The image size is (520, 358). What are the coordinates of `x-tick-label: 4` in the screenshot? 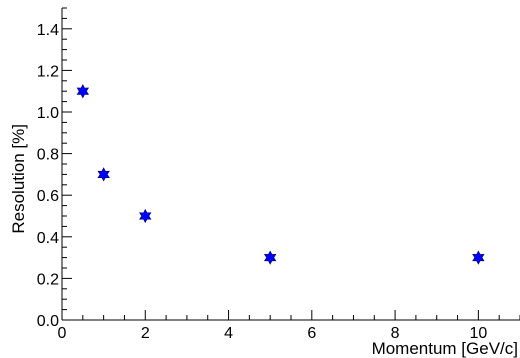 It's located at (228, 333).